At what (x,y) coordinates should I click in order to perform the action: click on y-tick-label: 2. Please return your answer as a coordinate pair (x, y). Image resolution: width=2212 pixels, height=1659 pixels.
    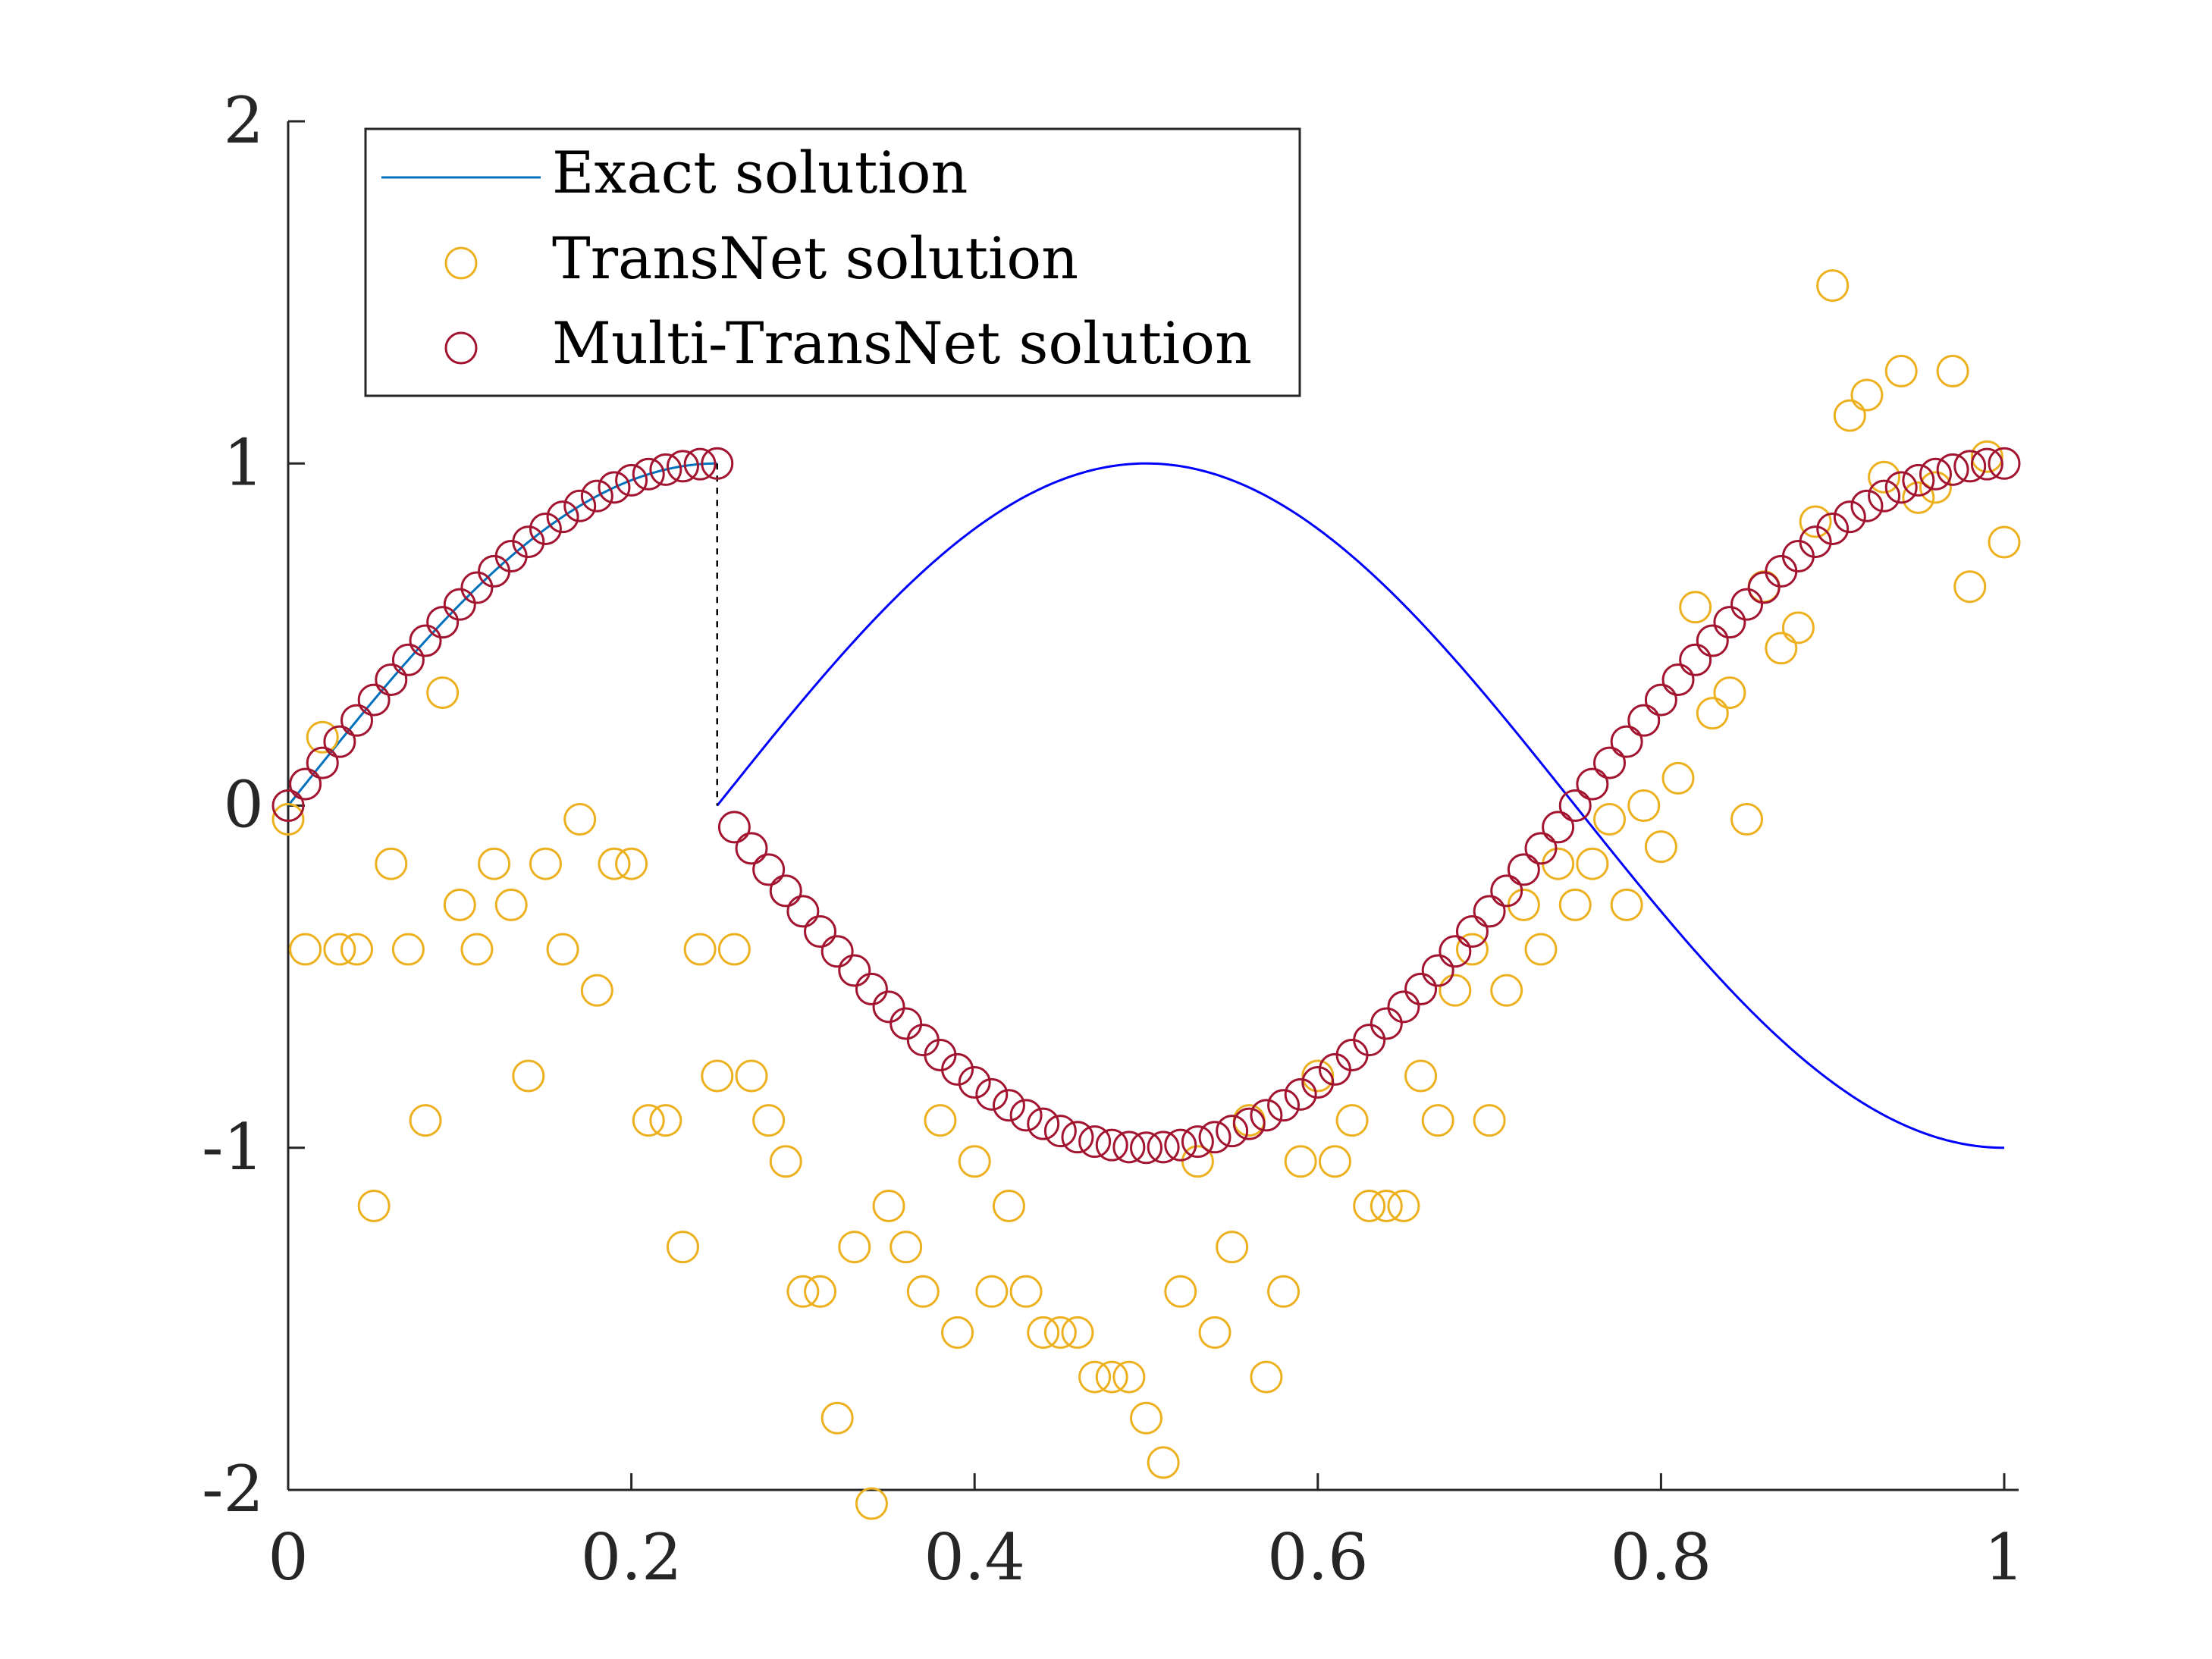
    Looking at the image, I should click on (244, 120).